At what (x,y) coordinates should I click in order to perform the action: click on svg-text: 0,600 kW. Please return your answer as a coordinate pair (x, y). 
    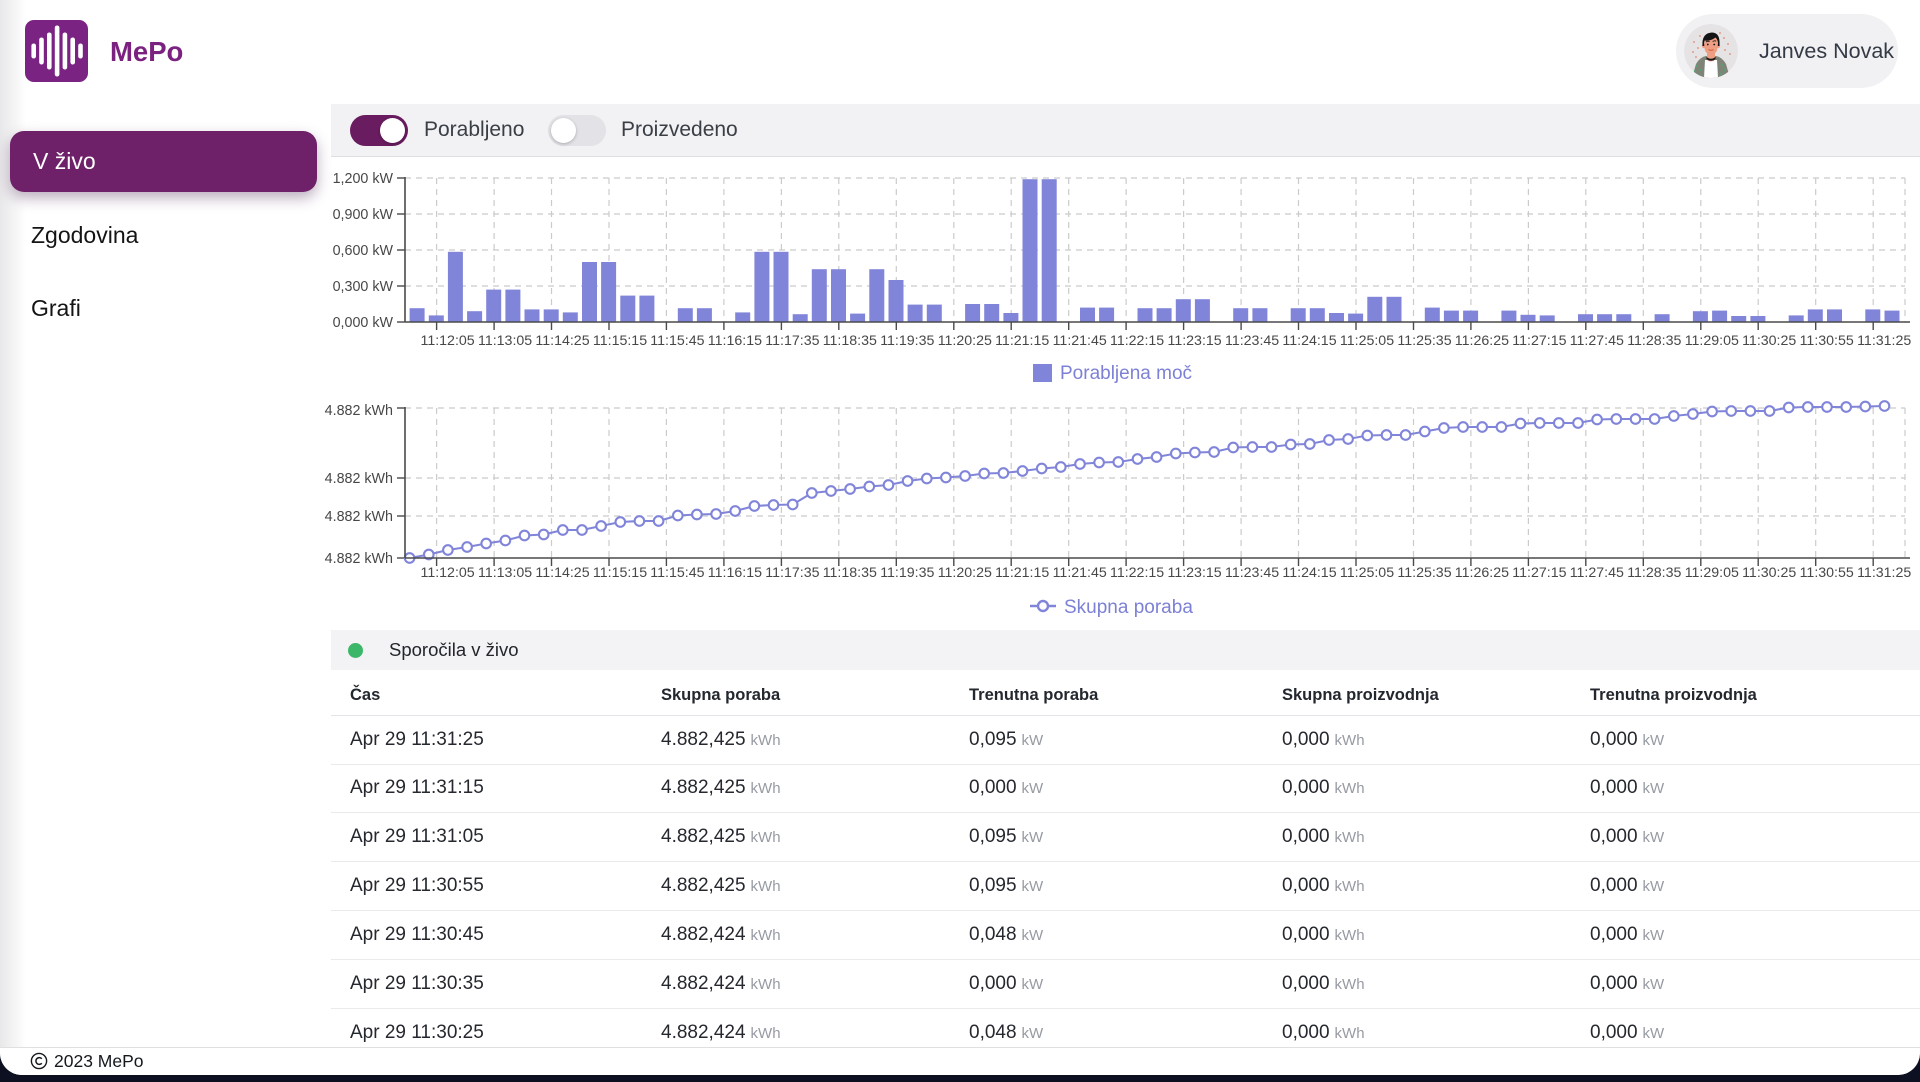
    Looking at the image, I should click on (363, 251).